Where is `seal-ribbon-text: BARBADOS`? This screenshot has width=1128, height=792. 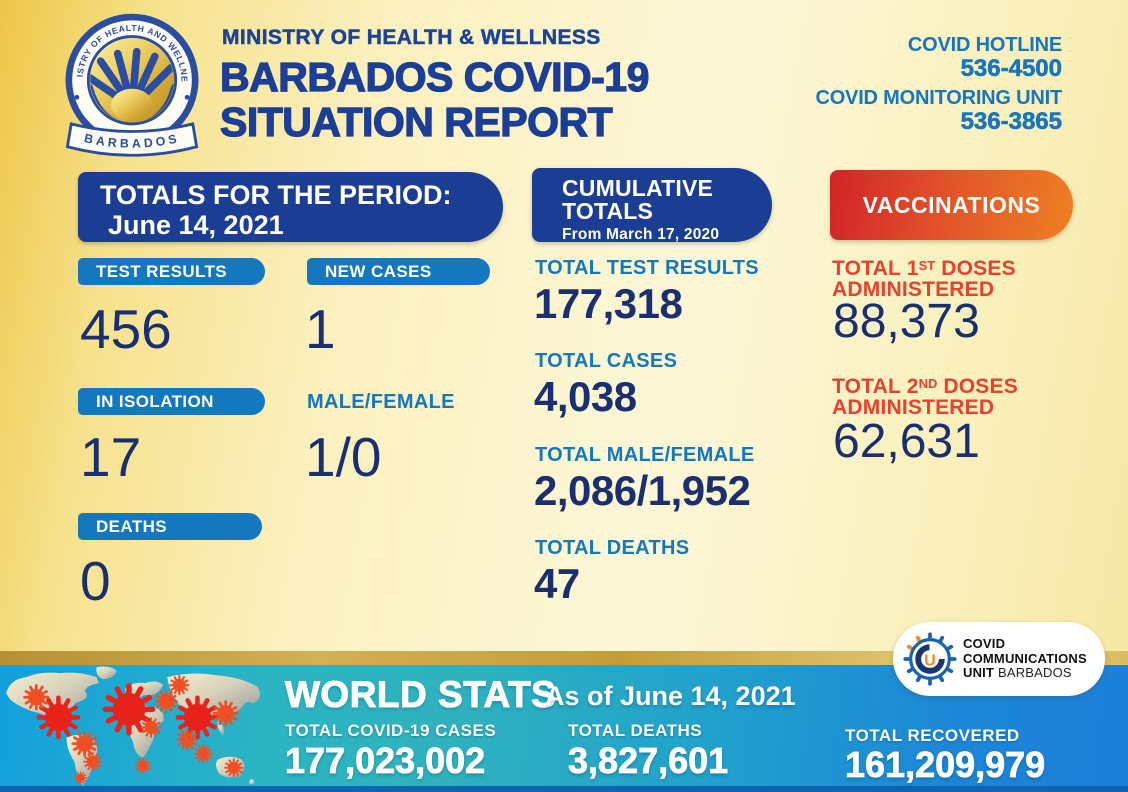
seal-ribbon-text: BARBADOS is located at coordinates (132, 141).